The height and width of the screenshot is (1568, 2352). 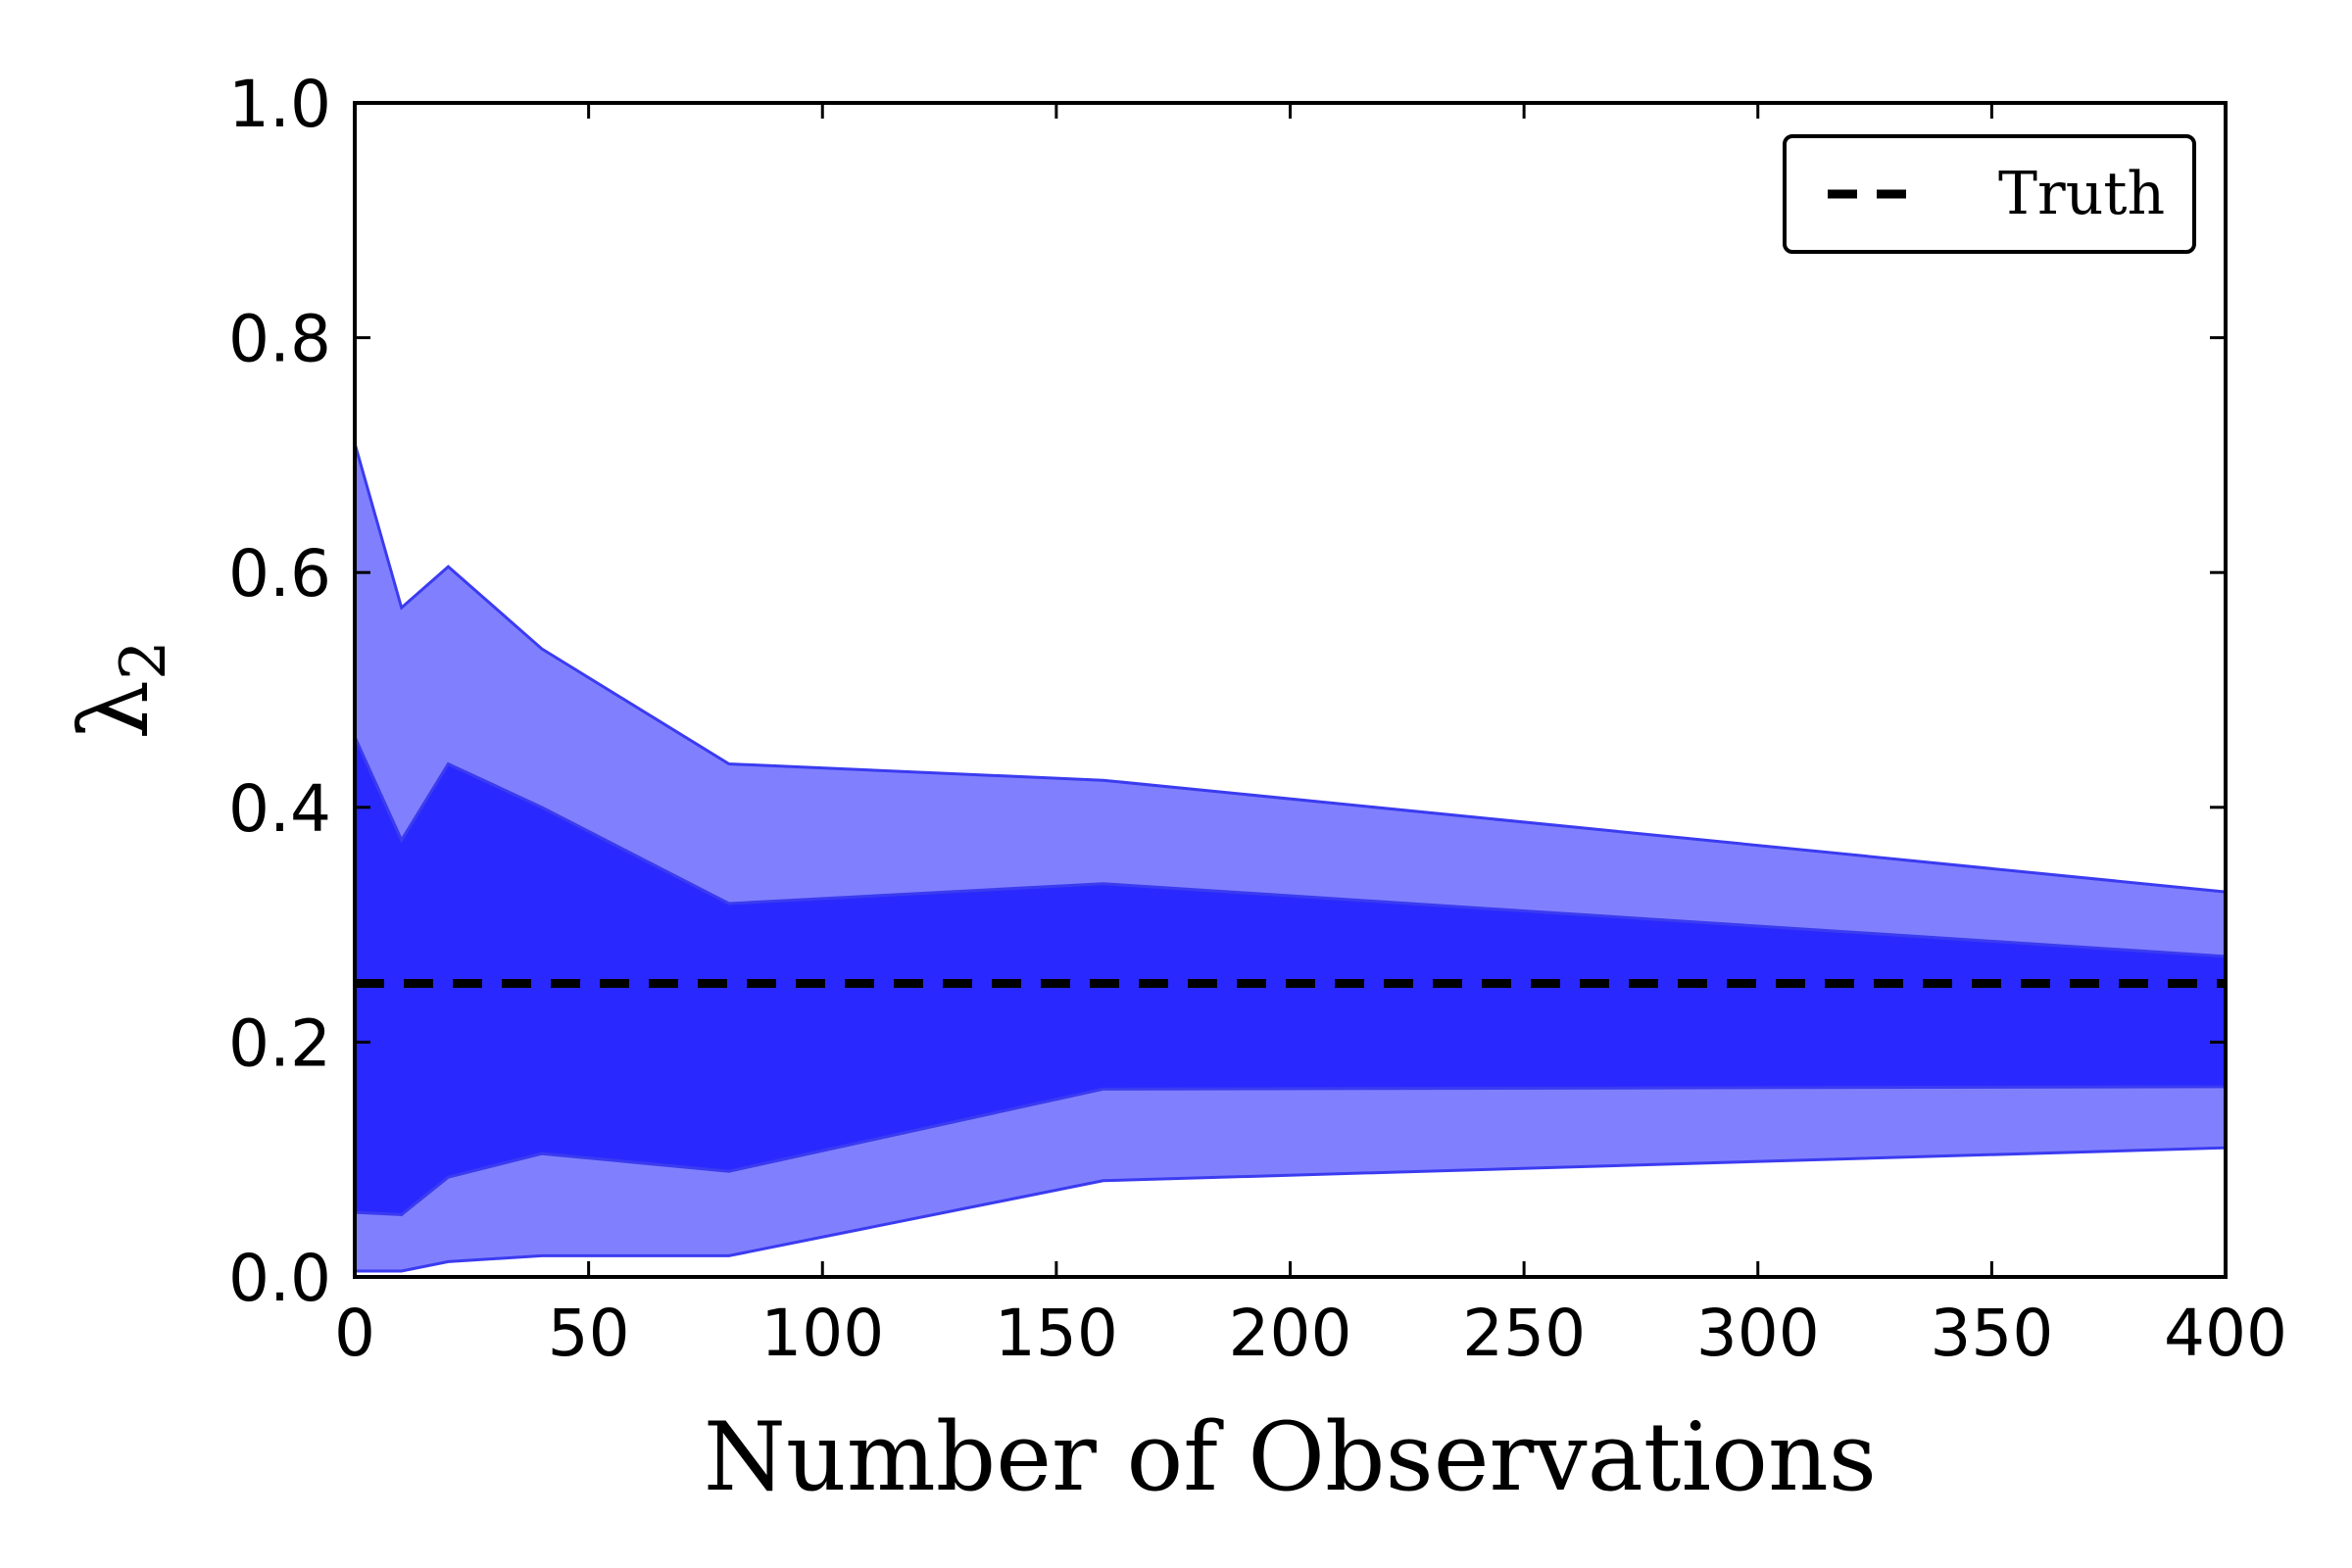 I want to click on legend: Truth, so click(x=1989, y=194).